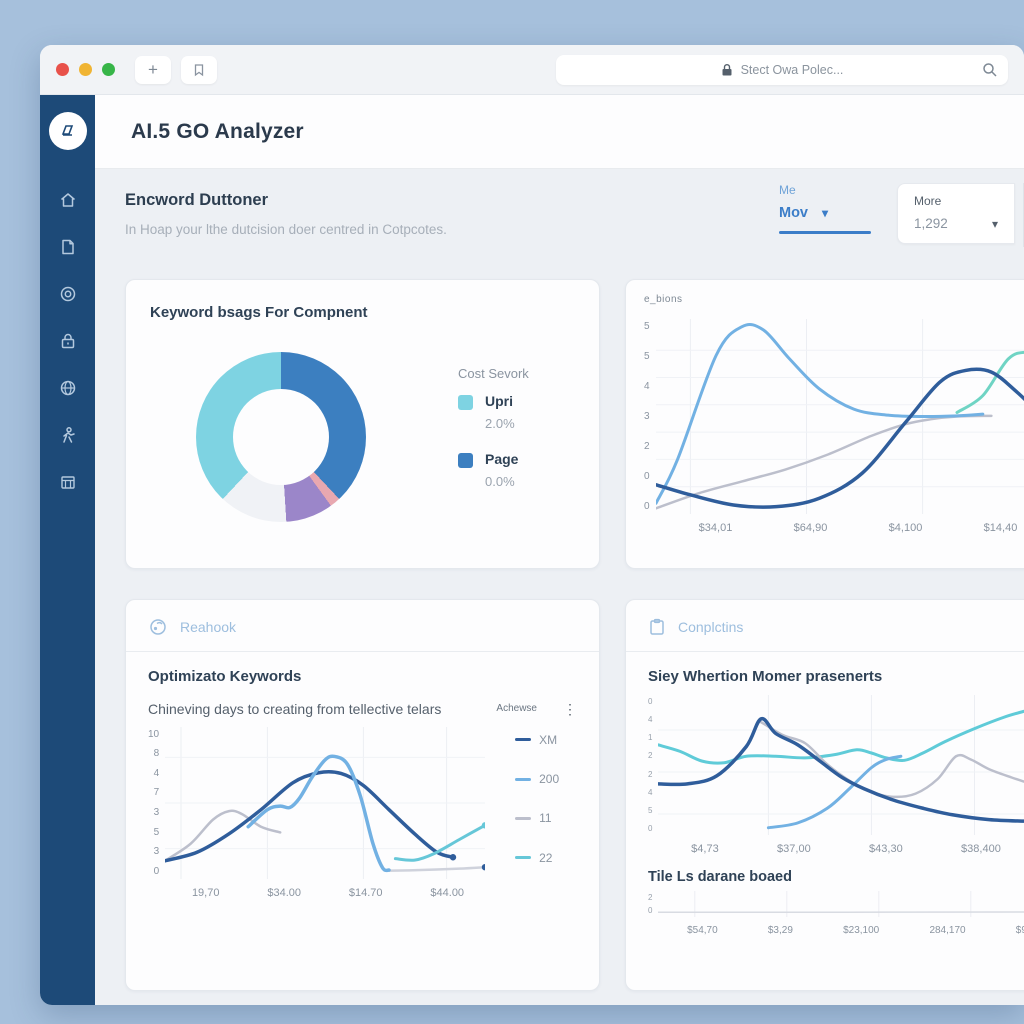 This screenshot has height=1024, width=1024. What do you see at coordinates (787, 190) in the screenshot?
I see `period-label: Me` at bounding box center [787, 190].